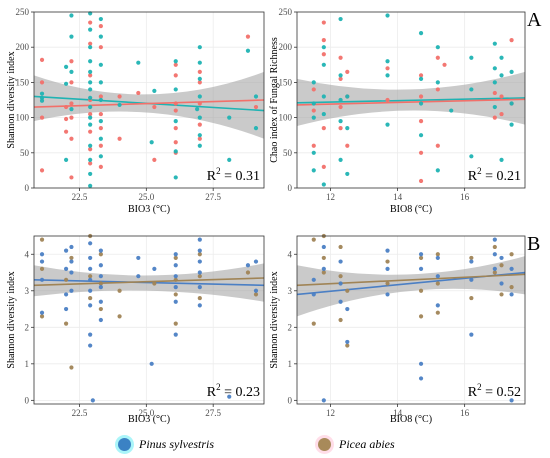 This screenshot has height=458, width=550. I want to click on y-tick-label: 2, so click(27, 327).